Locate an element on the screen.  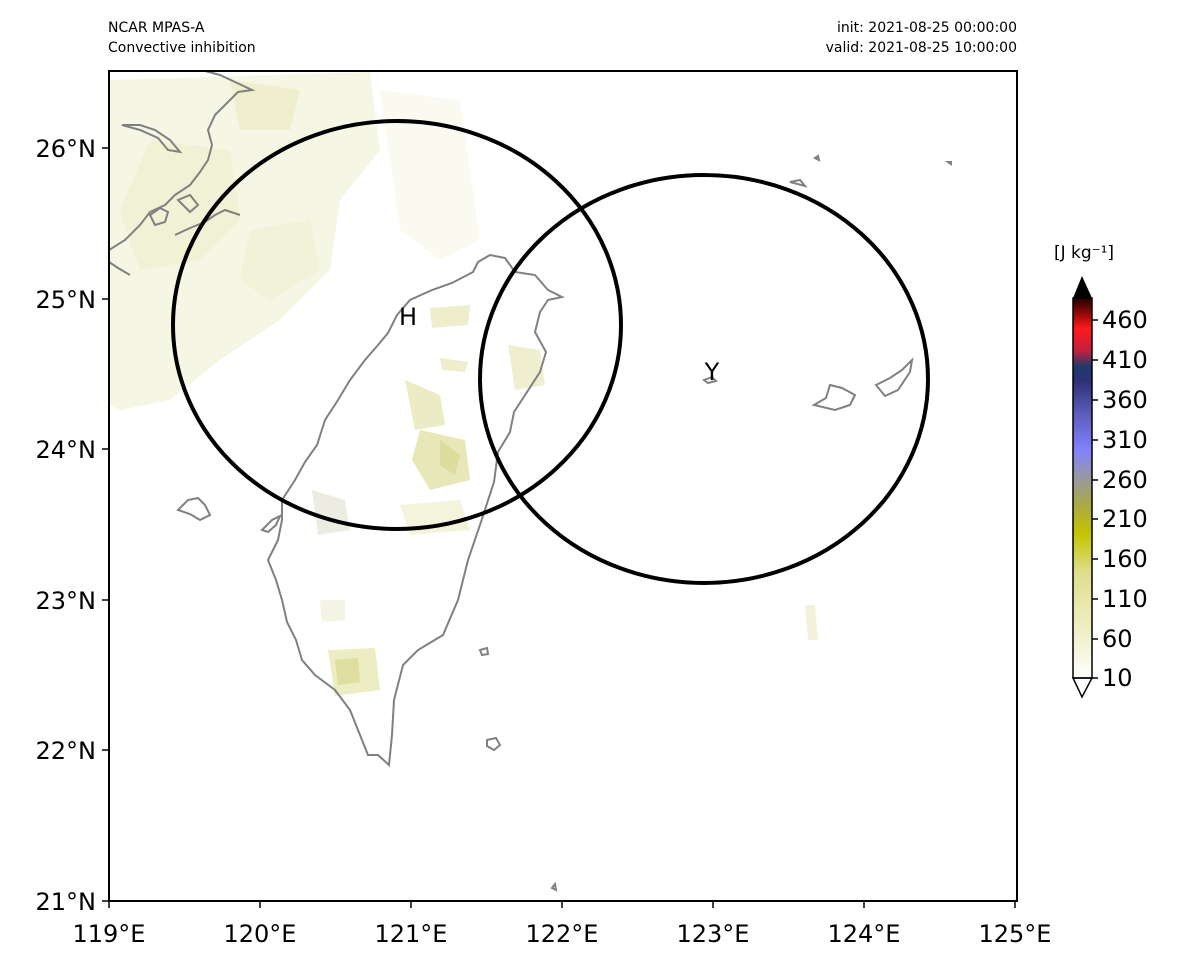
field-name: Convective inhibition is located at coordinates (182, 48).